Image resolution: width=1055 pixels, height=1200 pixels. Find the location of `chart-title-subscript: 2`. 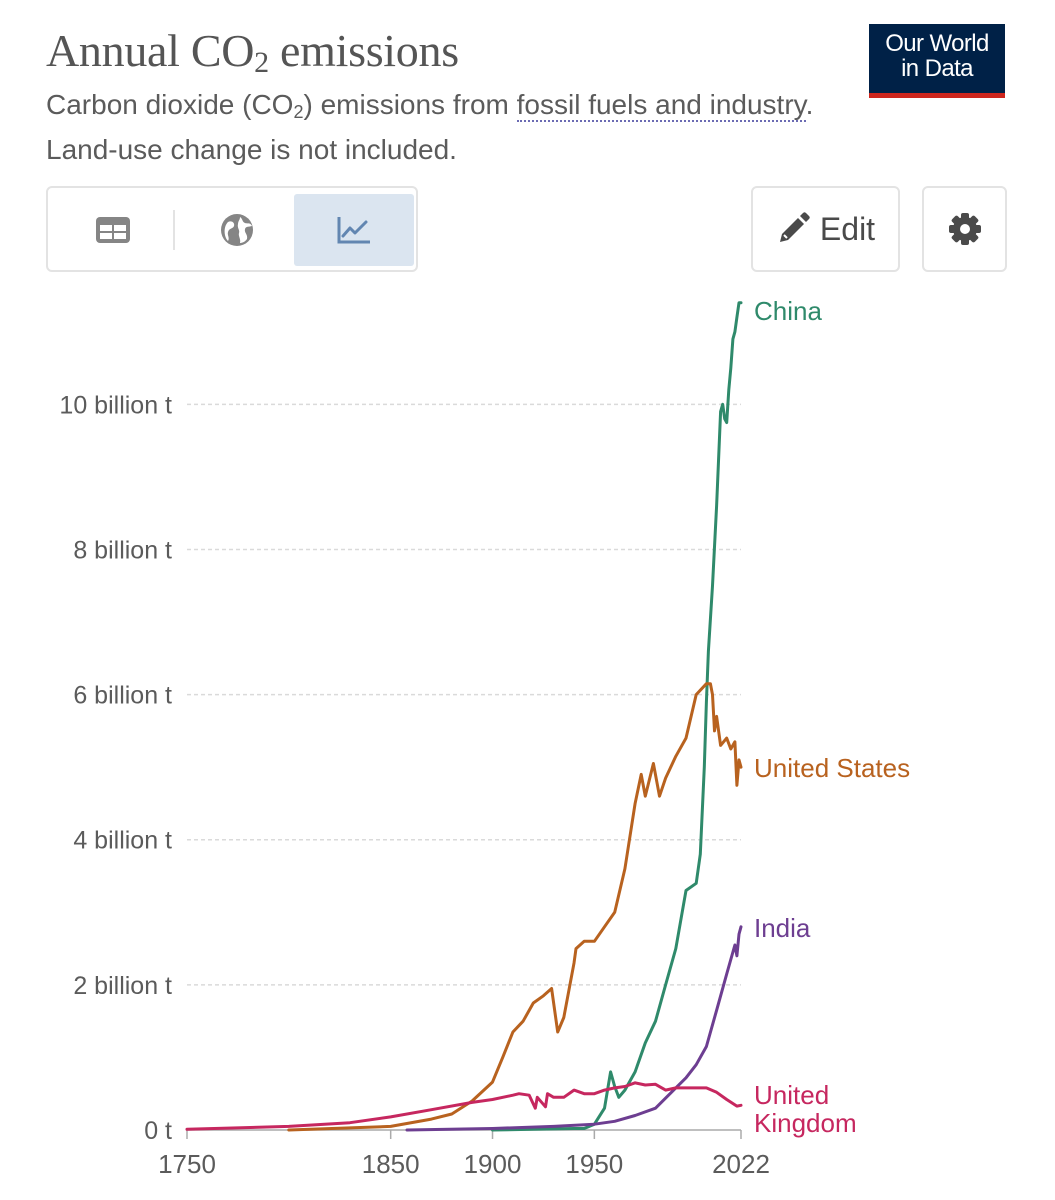

chart-title-subscript: 2 is located at coordinates (261, 62).